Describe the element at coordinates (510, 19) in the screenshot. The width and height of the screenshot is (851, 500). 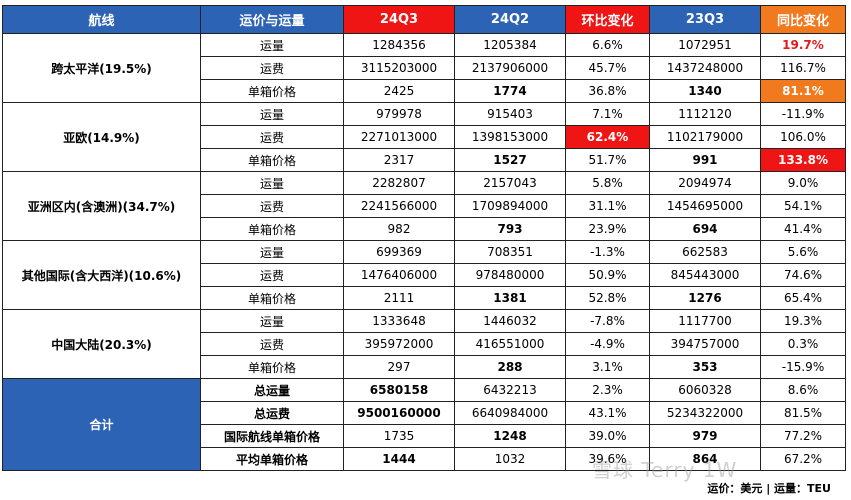
I see `header-24q2: 24Q2` at that location.